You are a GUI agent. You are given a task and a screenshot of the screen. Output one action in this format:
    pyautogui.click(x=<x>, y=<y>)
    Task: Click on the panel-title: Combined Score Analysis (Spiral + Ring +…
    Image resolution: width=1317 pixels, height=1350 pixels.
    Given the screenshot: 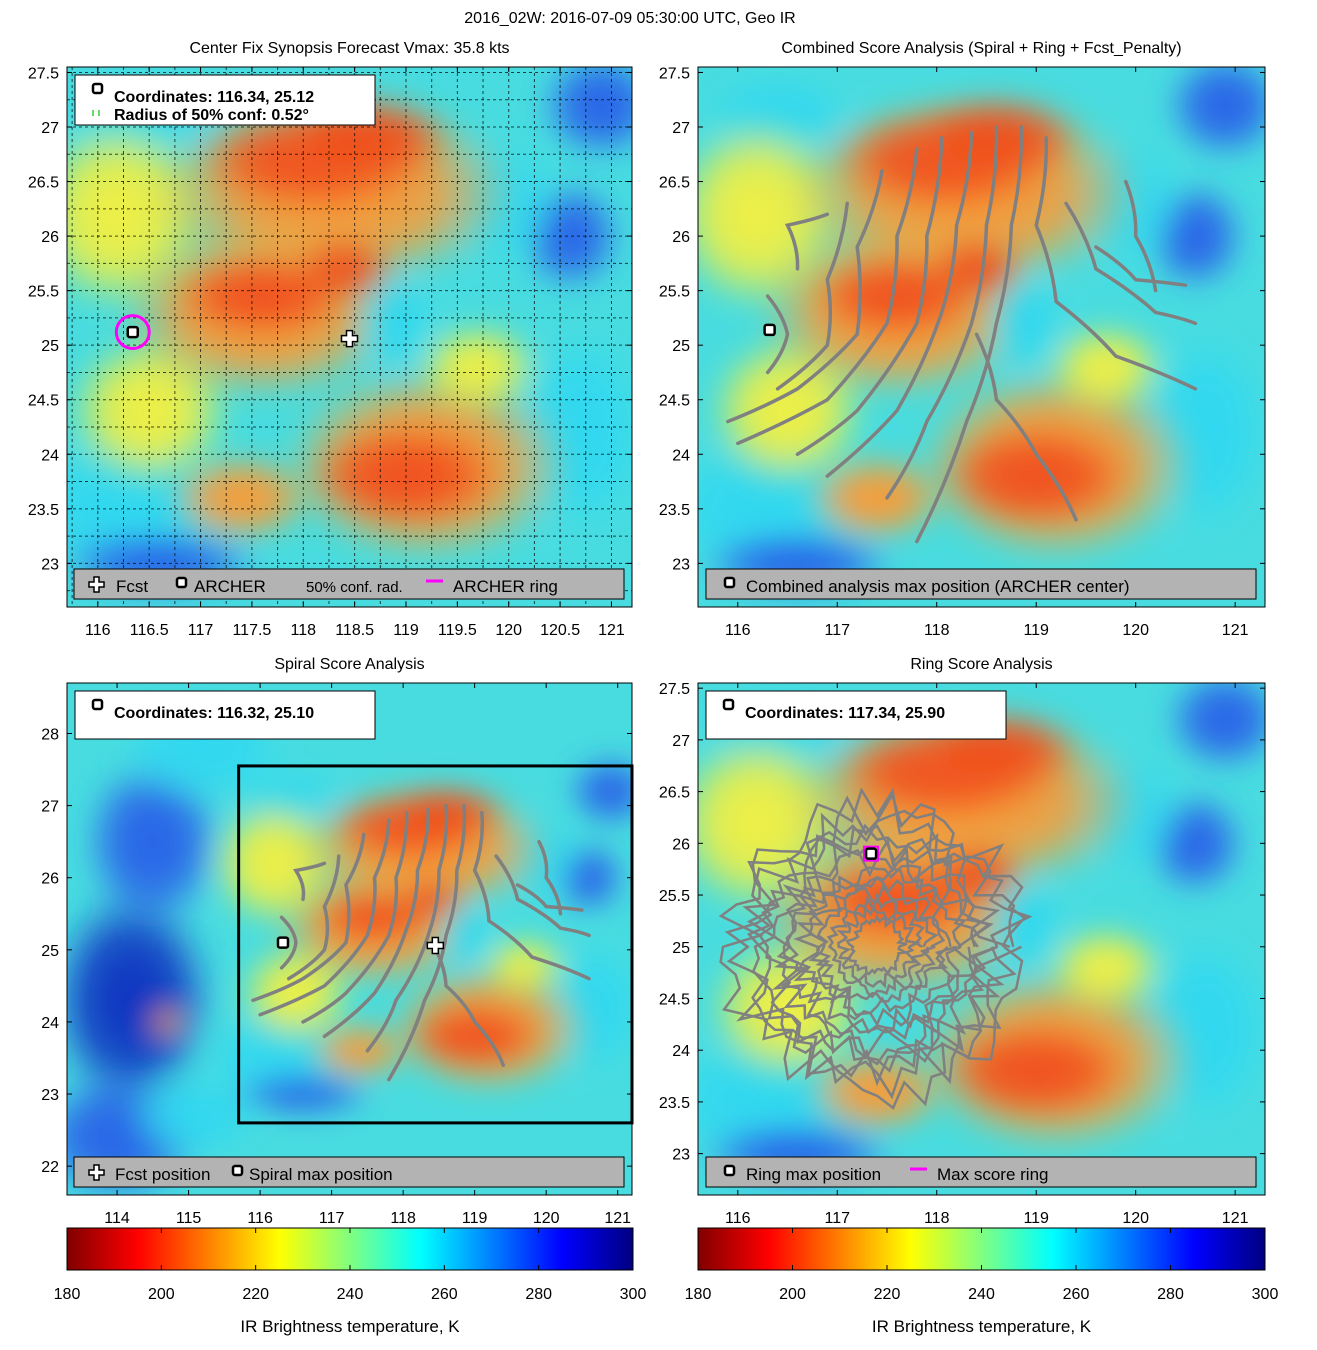 What is the action you would take?
    pyautogui.click(x=981, y=48)
    